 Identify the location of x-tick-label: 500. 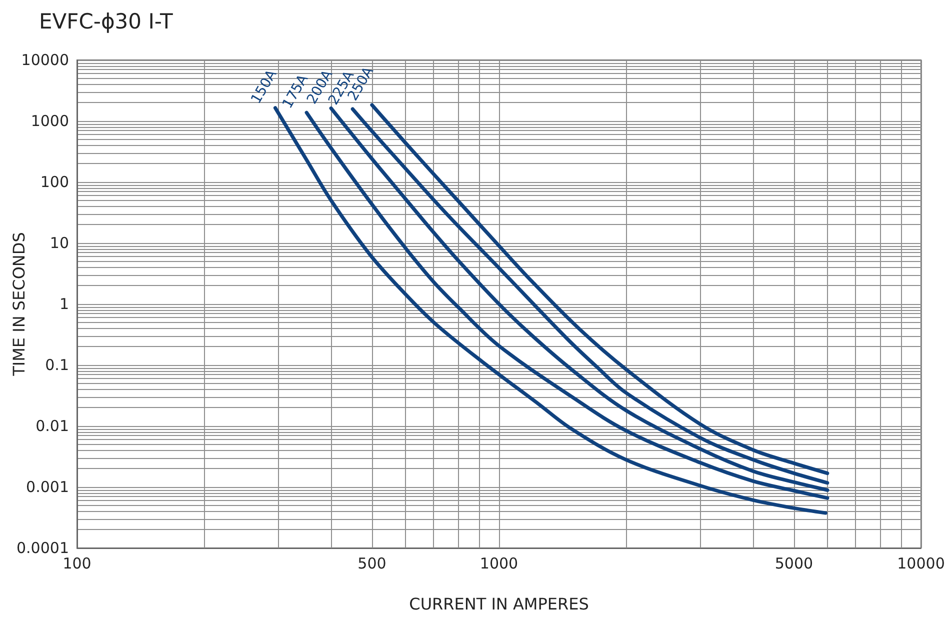
(372, 563).